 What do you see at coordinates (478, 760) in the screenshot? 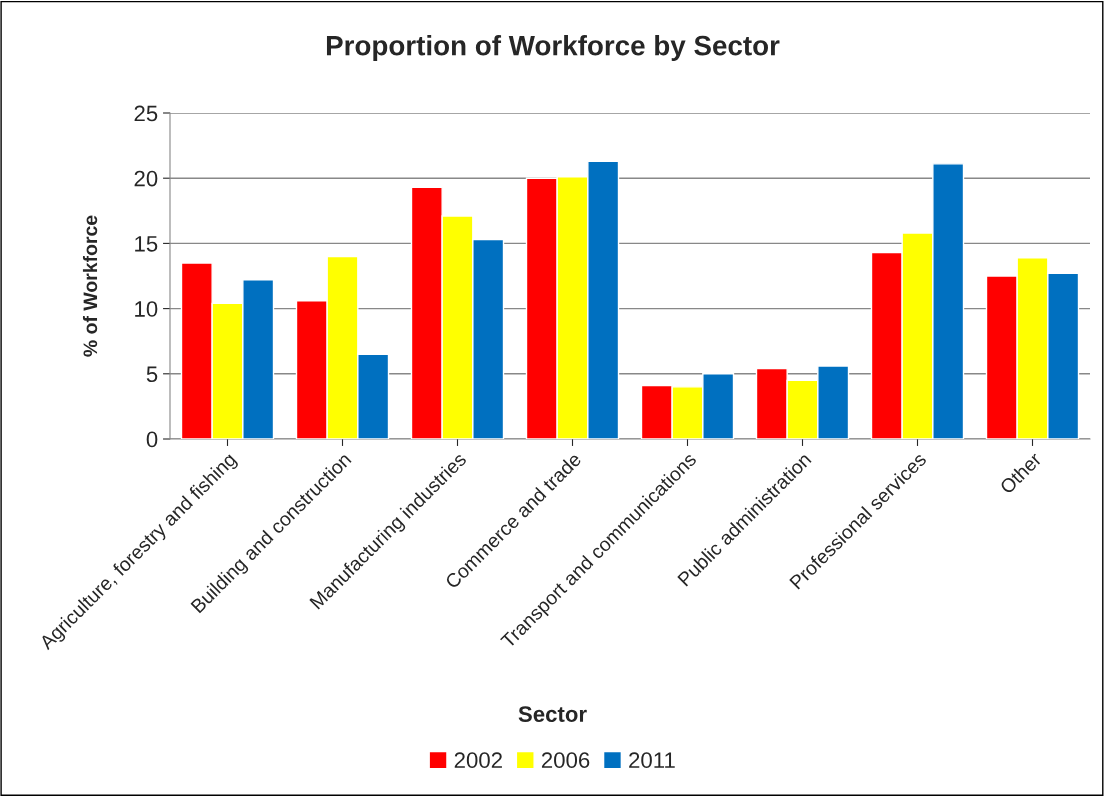
I see `legend-label: 2002` at bounding box center [478, 760].